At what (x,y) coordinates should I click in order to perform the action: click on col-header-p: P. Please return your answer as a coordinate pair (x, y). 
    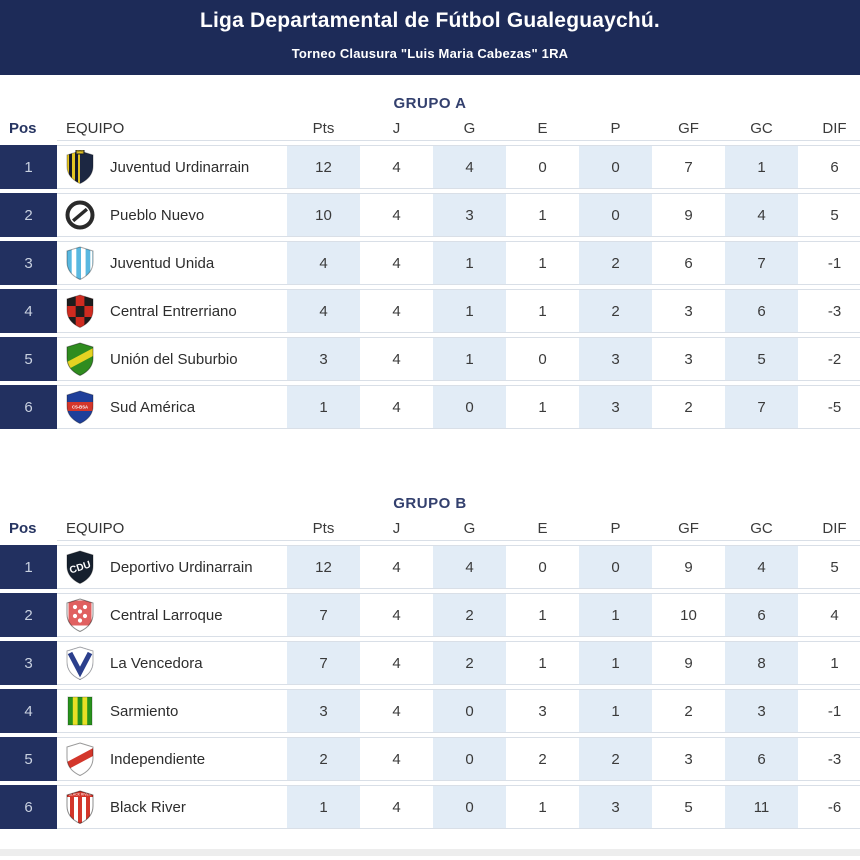
    Looking at the image, I should click on (615, 528).